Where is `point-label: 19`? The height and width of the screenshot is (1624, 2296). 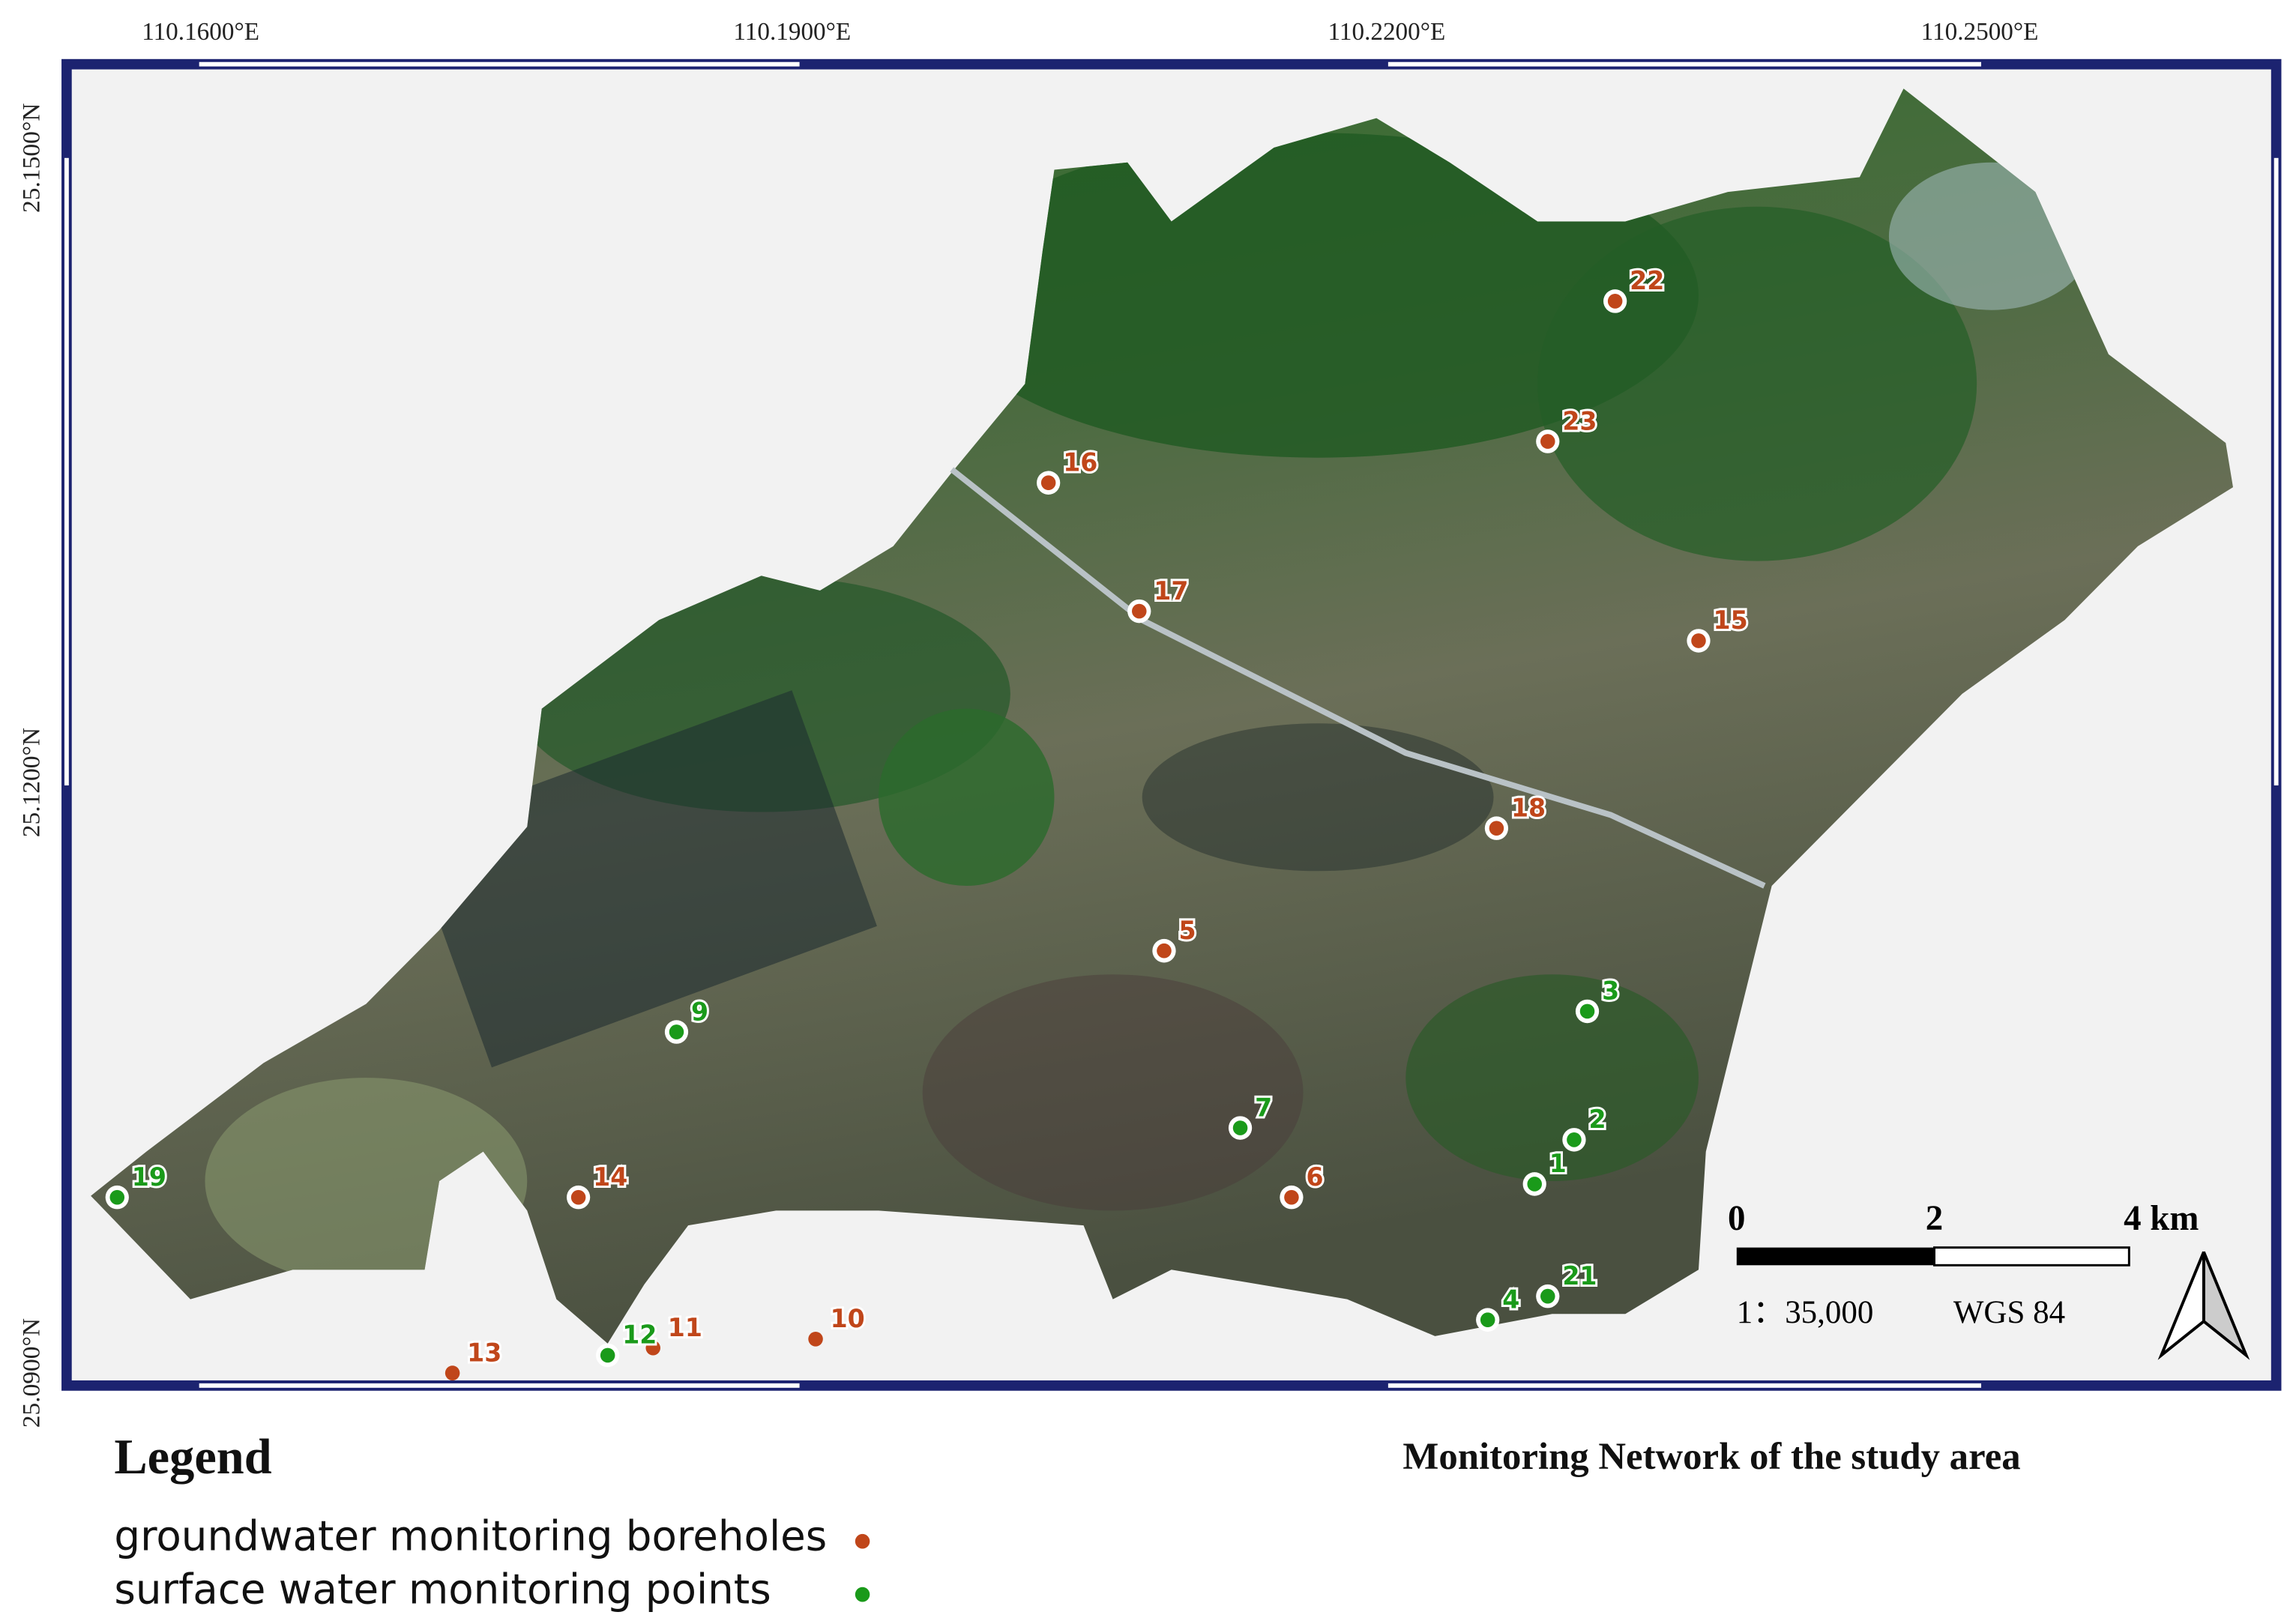
point-label: 19 is located at coordinates (149, 1177).